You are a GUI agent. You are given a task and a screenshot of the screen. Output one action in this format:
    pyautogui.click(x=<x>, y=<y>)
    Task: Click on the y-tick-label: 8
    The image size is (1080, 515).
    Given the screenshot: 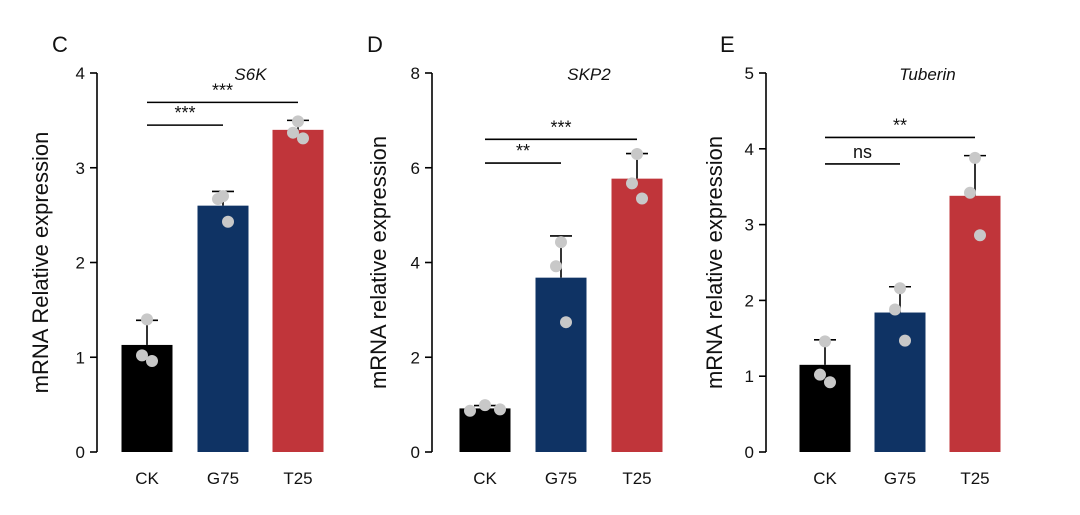 What is the action you would take?
    pyautogui.click(x=415, y=73)
    